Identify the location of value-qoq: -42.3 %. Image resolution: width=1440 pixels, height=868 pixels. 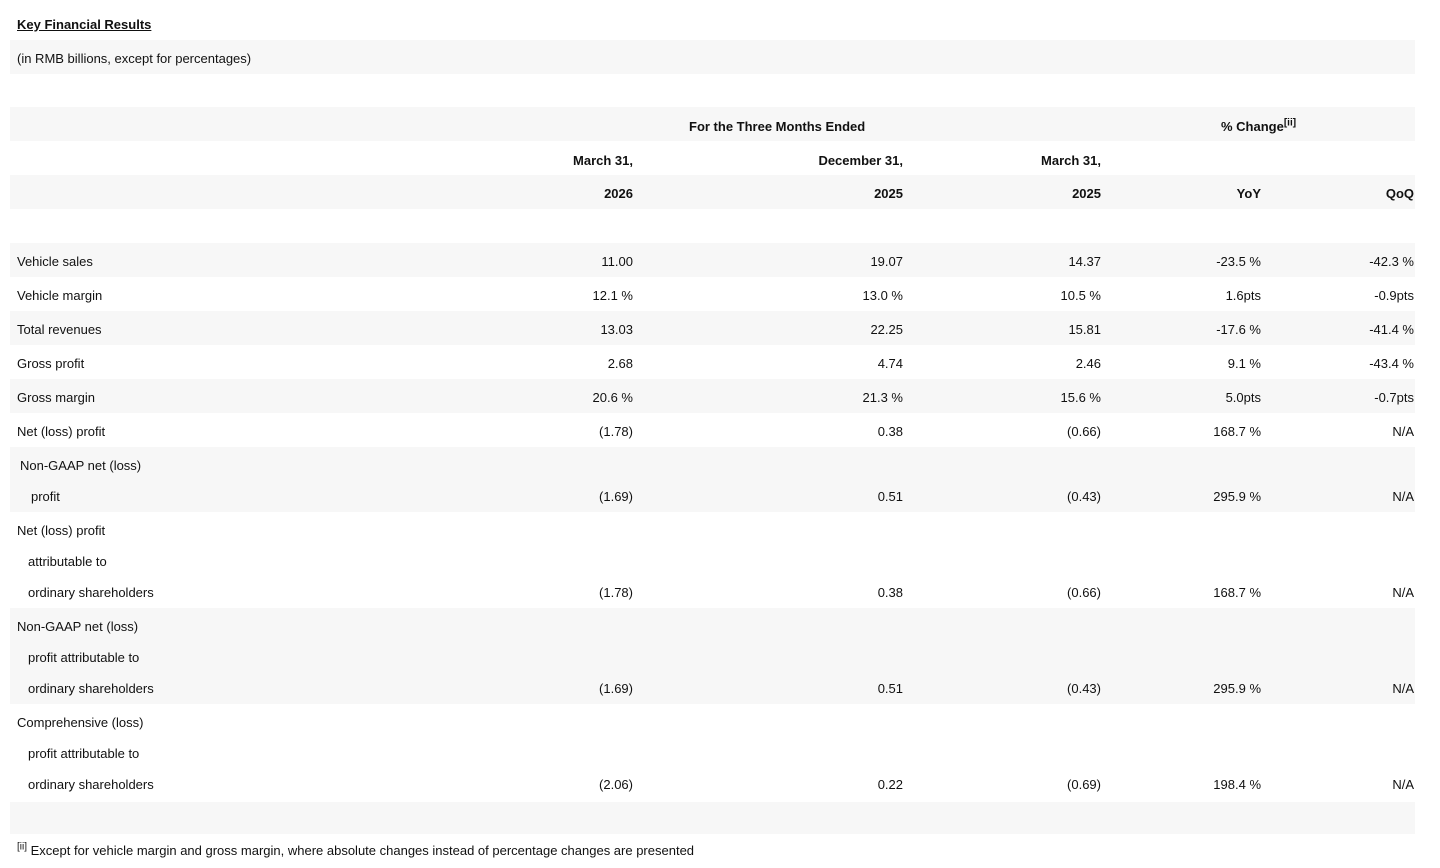
(1391, 261).